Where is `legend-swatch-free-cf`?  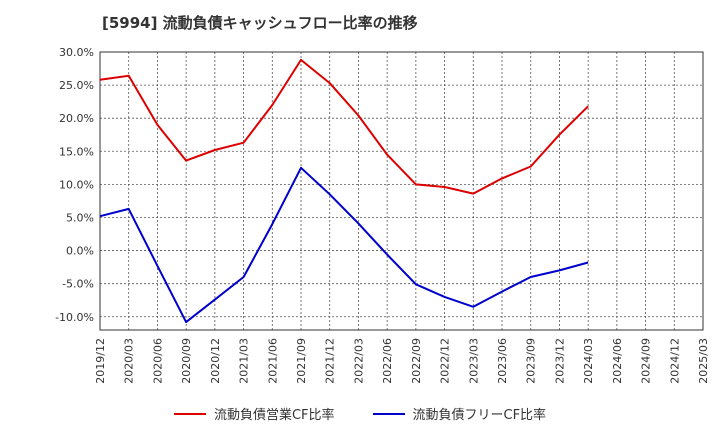 legend-swatch-free-cf is located at coordinates (388, 413).